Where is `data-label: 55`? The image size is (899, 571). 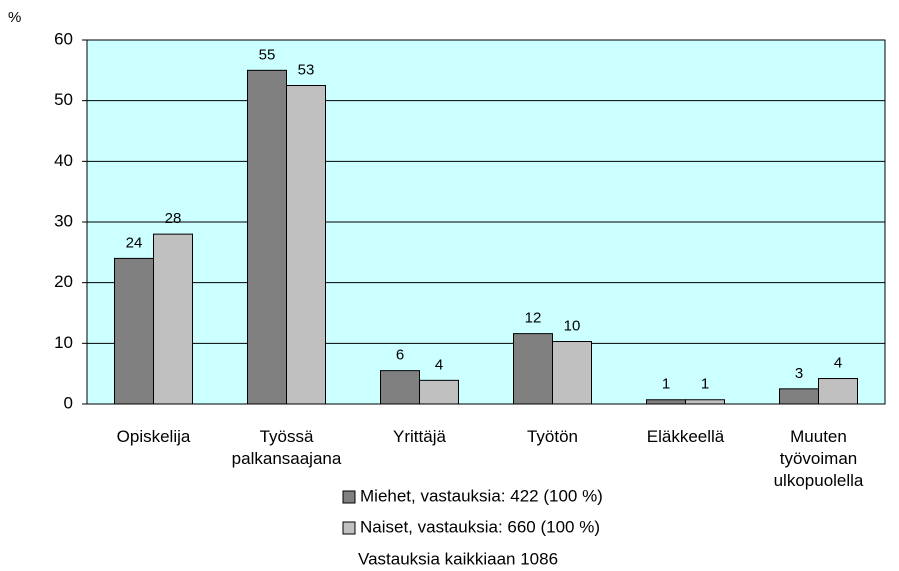
data-label: 55 is located at coordinates (267, 54).